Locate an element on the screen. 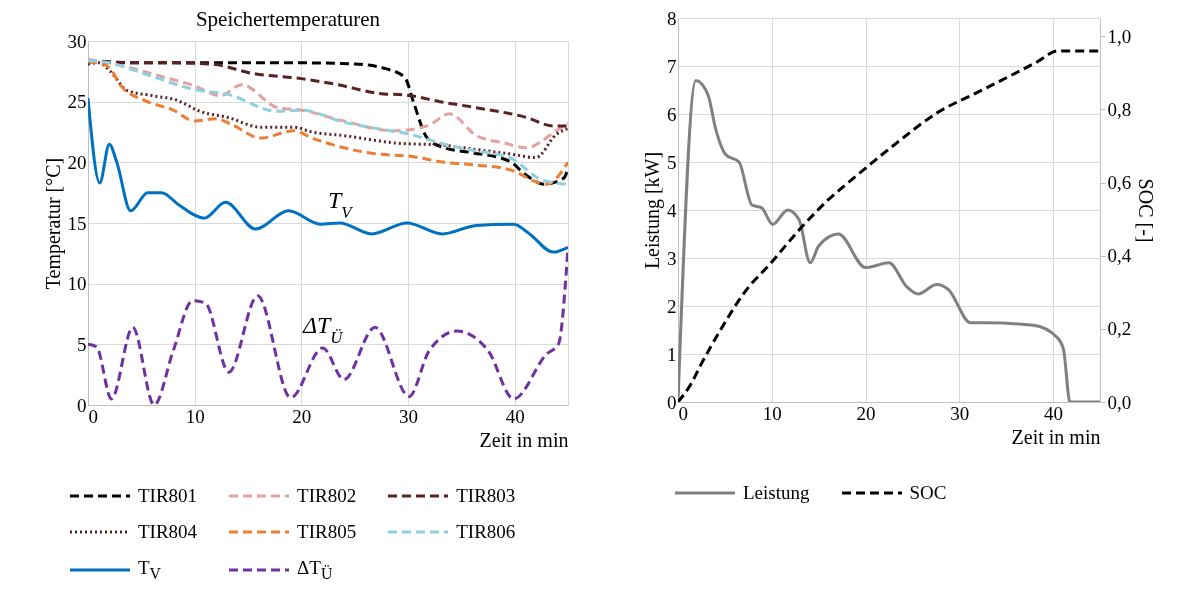 The image size is (1196, 592). y-tick-label: 15 is located at coordinates (77, 223).